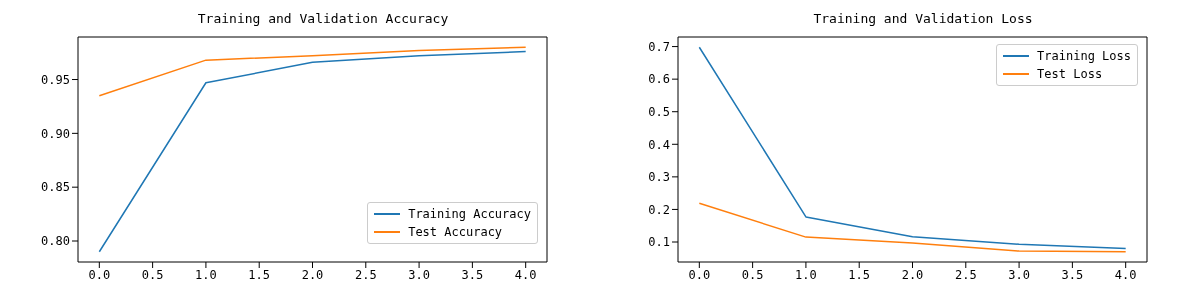 This screenshot has height=300, width=1200. Describe the element at coordinates (55, 79) in the screenshot. I see `y-tick-label: 0.95` at that location.